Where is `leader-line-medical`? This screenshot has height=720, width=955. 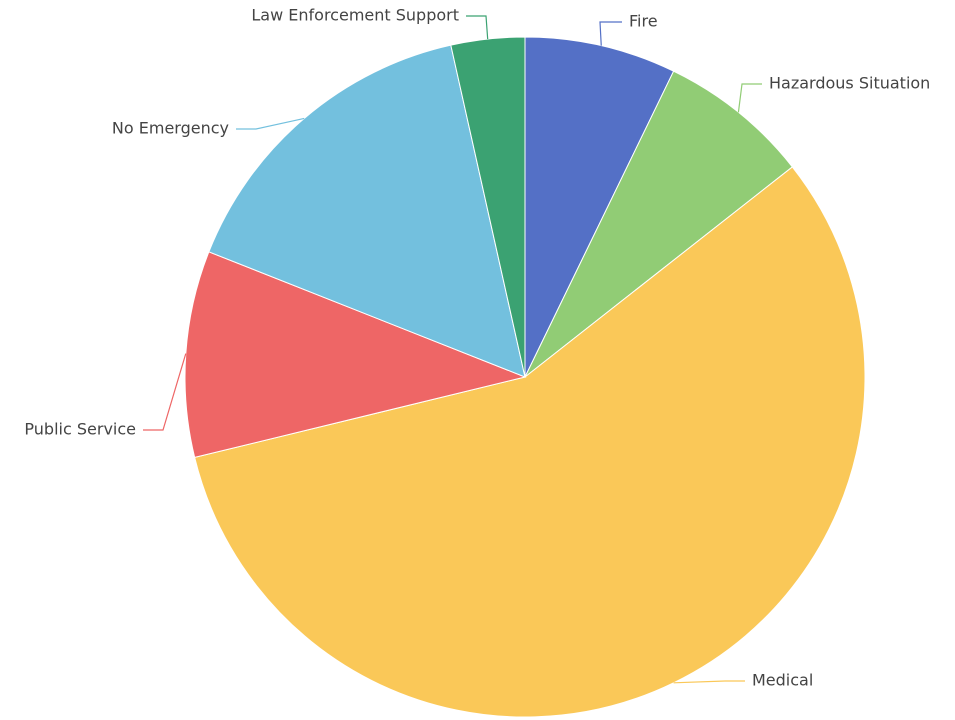
leader-line-medical is located at coordinates (709, 682).